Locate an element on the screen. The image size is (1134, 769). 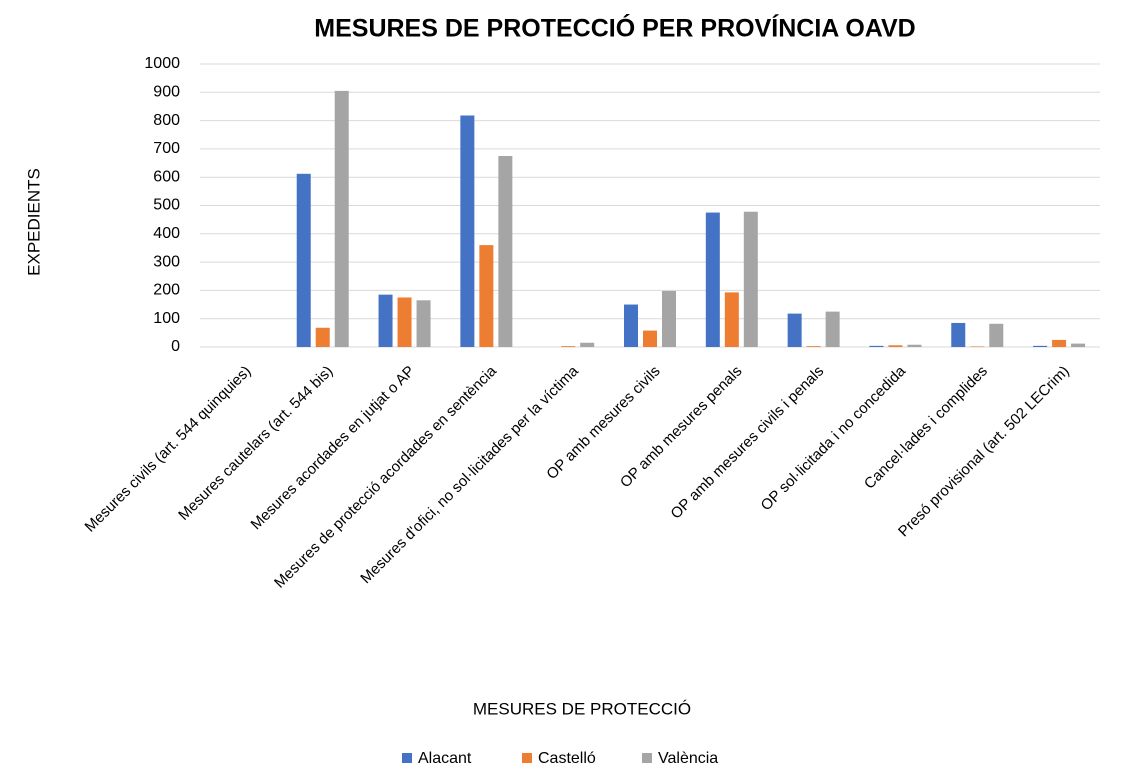
x-axis-title: MESURES DE PROTECCIÓ is located at coordinates (582, 708).